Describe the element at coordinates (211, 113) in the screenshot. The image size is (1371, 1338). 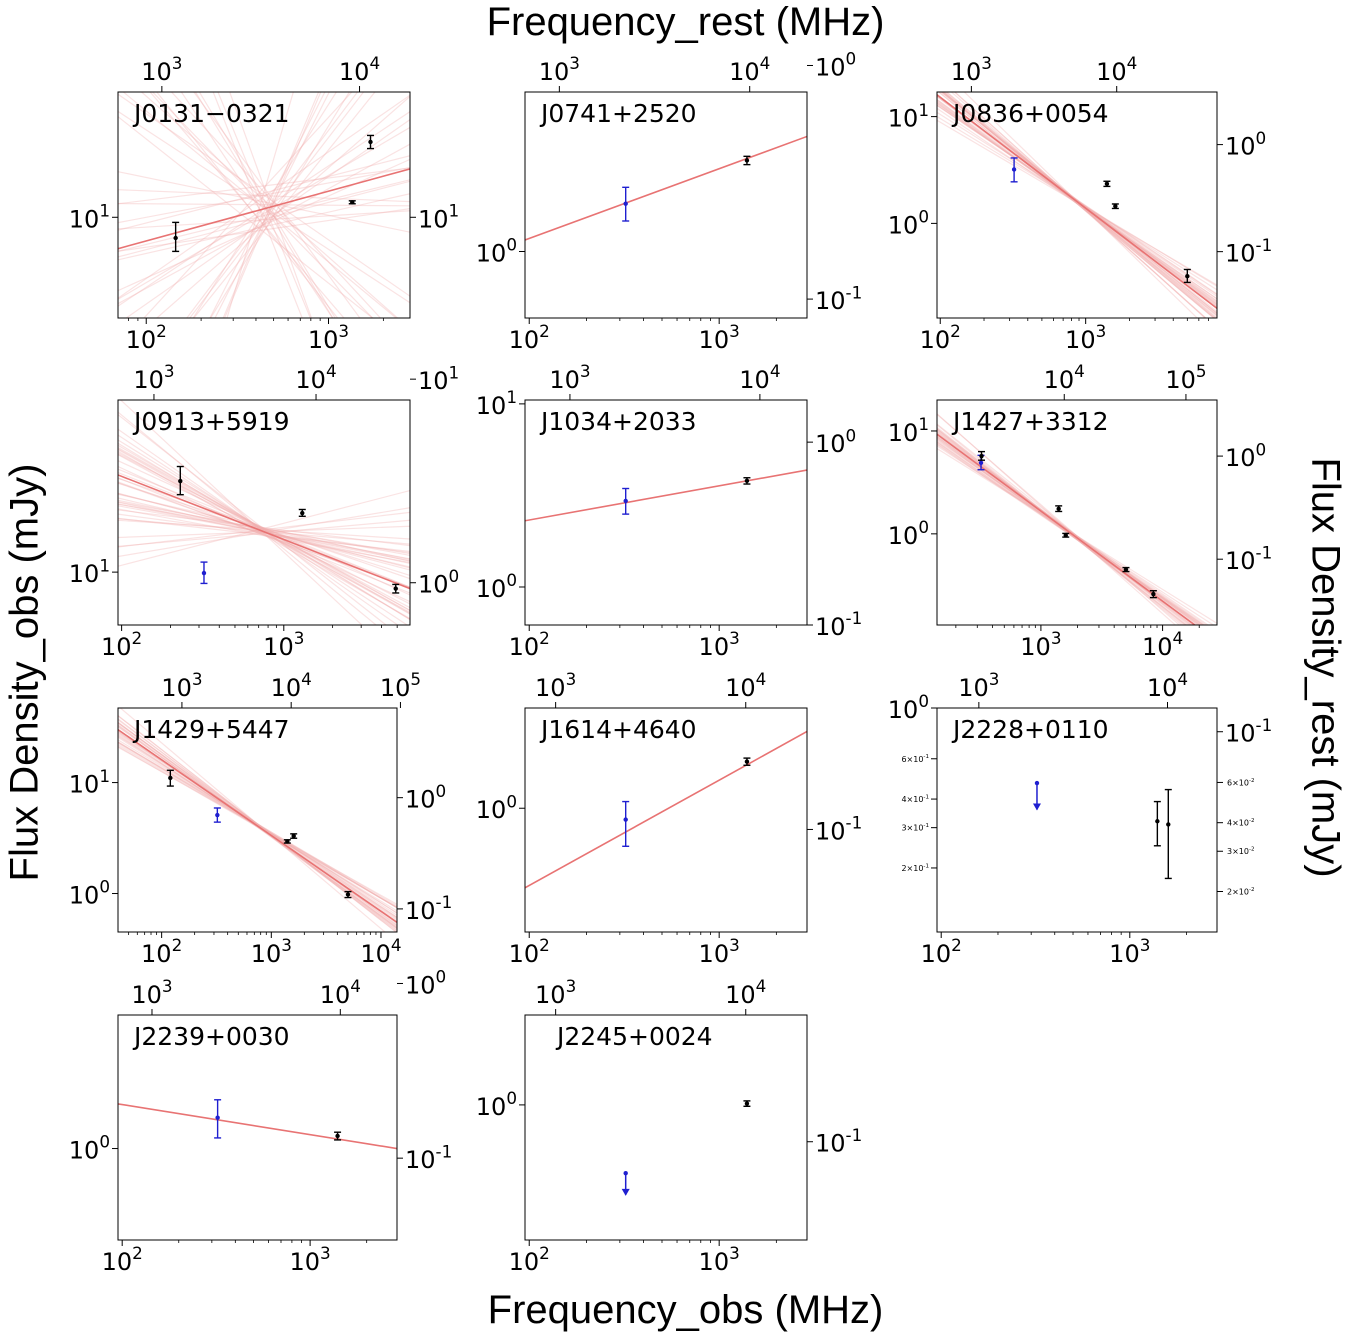
I see `panel-title: J0131−0321` at that location.